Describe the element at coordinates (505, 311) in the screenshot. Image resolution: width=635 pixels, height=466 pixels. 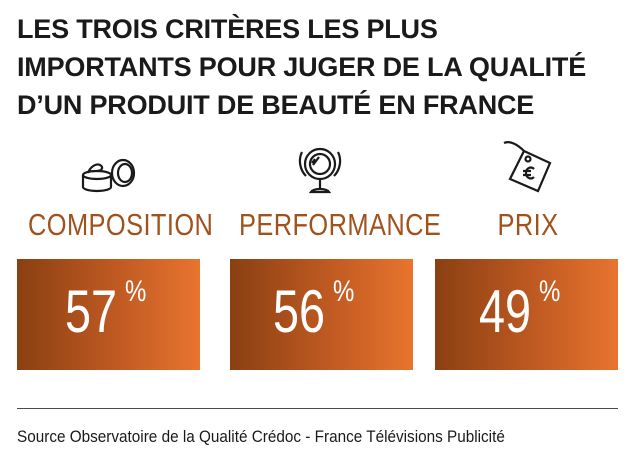
I see `value-number: 49` at that location.